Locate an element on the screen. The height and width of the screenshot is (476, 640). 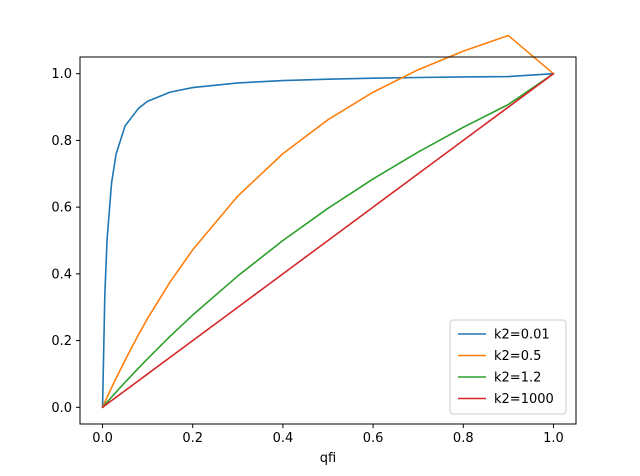
x-tick-label: 1.0 is located at coordinates (553, 438).